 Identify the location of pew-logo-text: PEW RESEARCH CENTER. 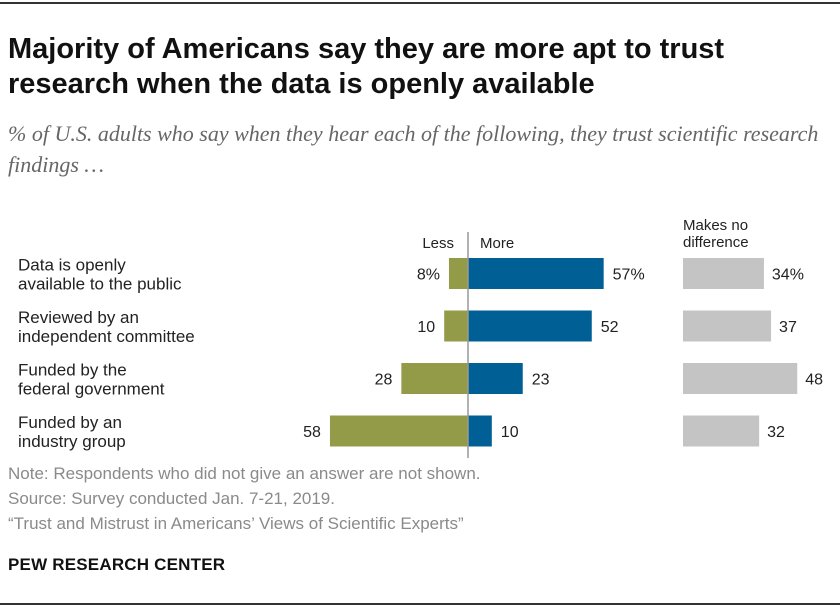
(117, 564).